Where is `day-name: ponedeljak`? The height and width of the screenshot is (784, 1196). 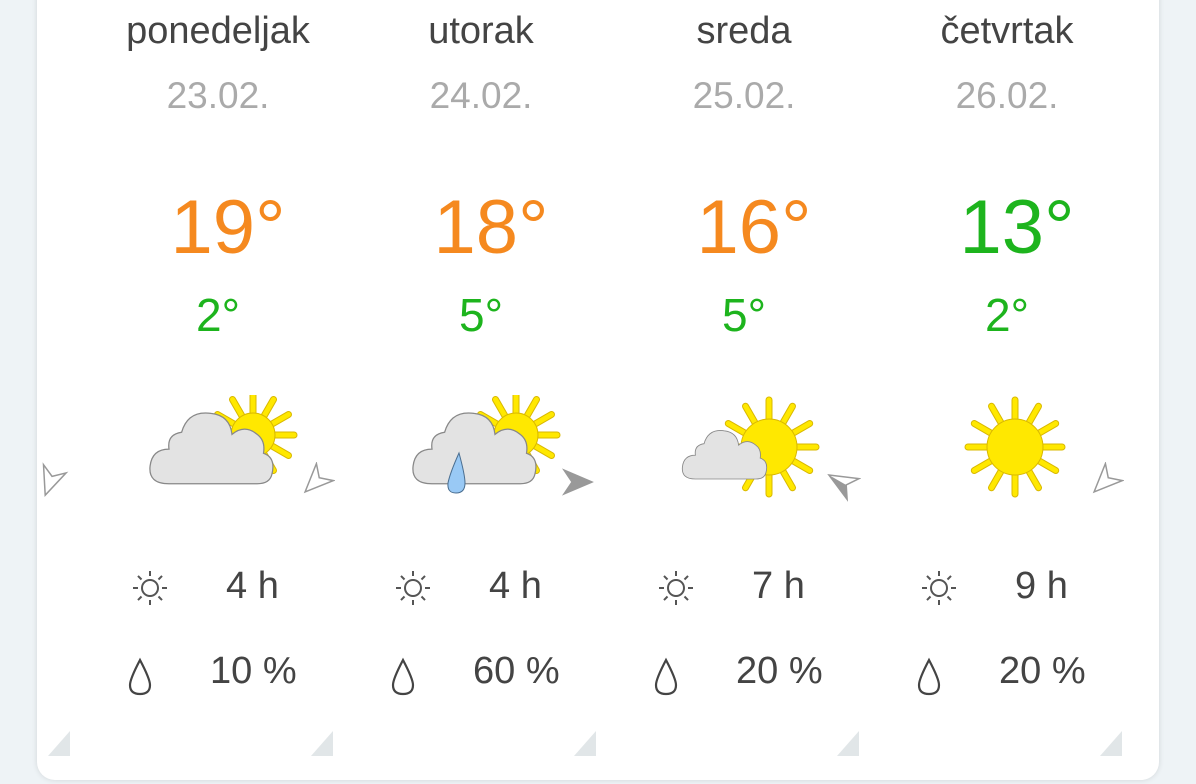 day-name: ponedeljak is located at coordinates (218, 31).